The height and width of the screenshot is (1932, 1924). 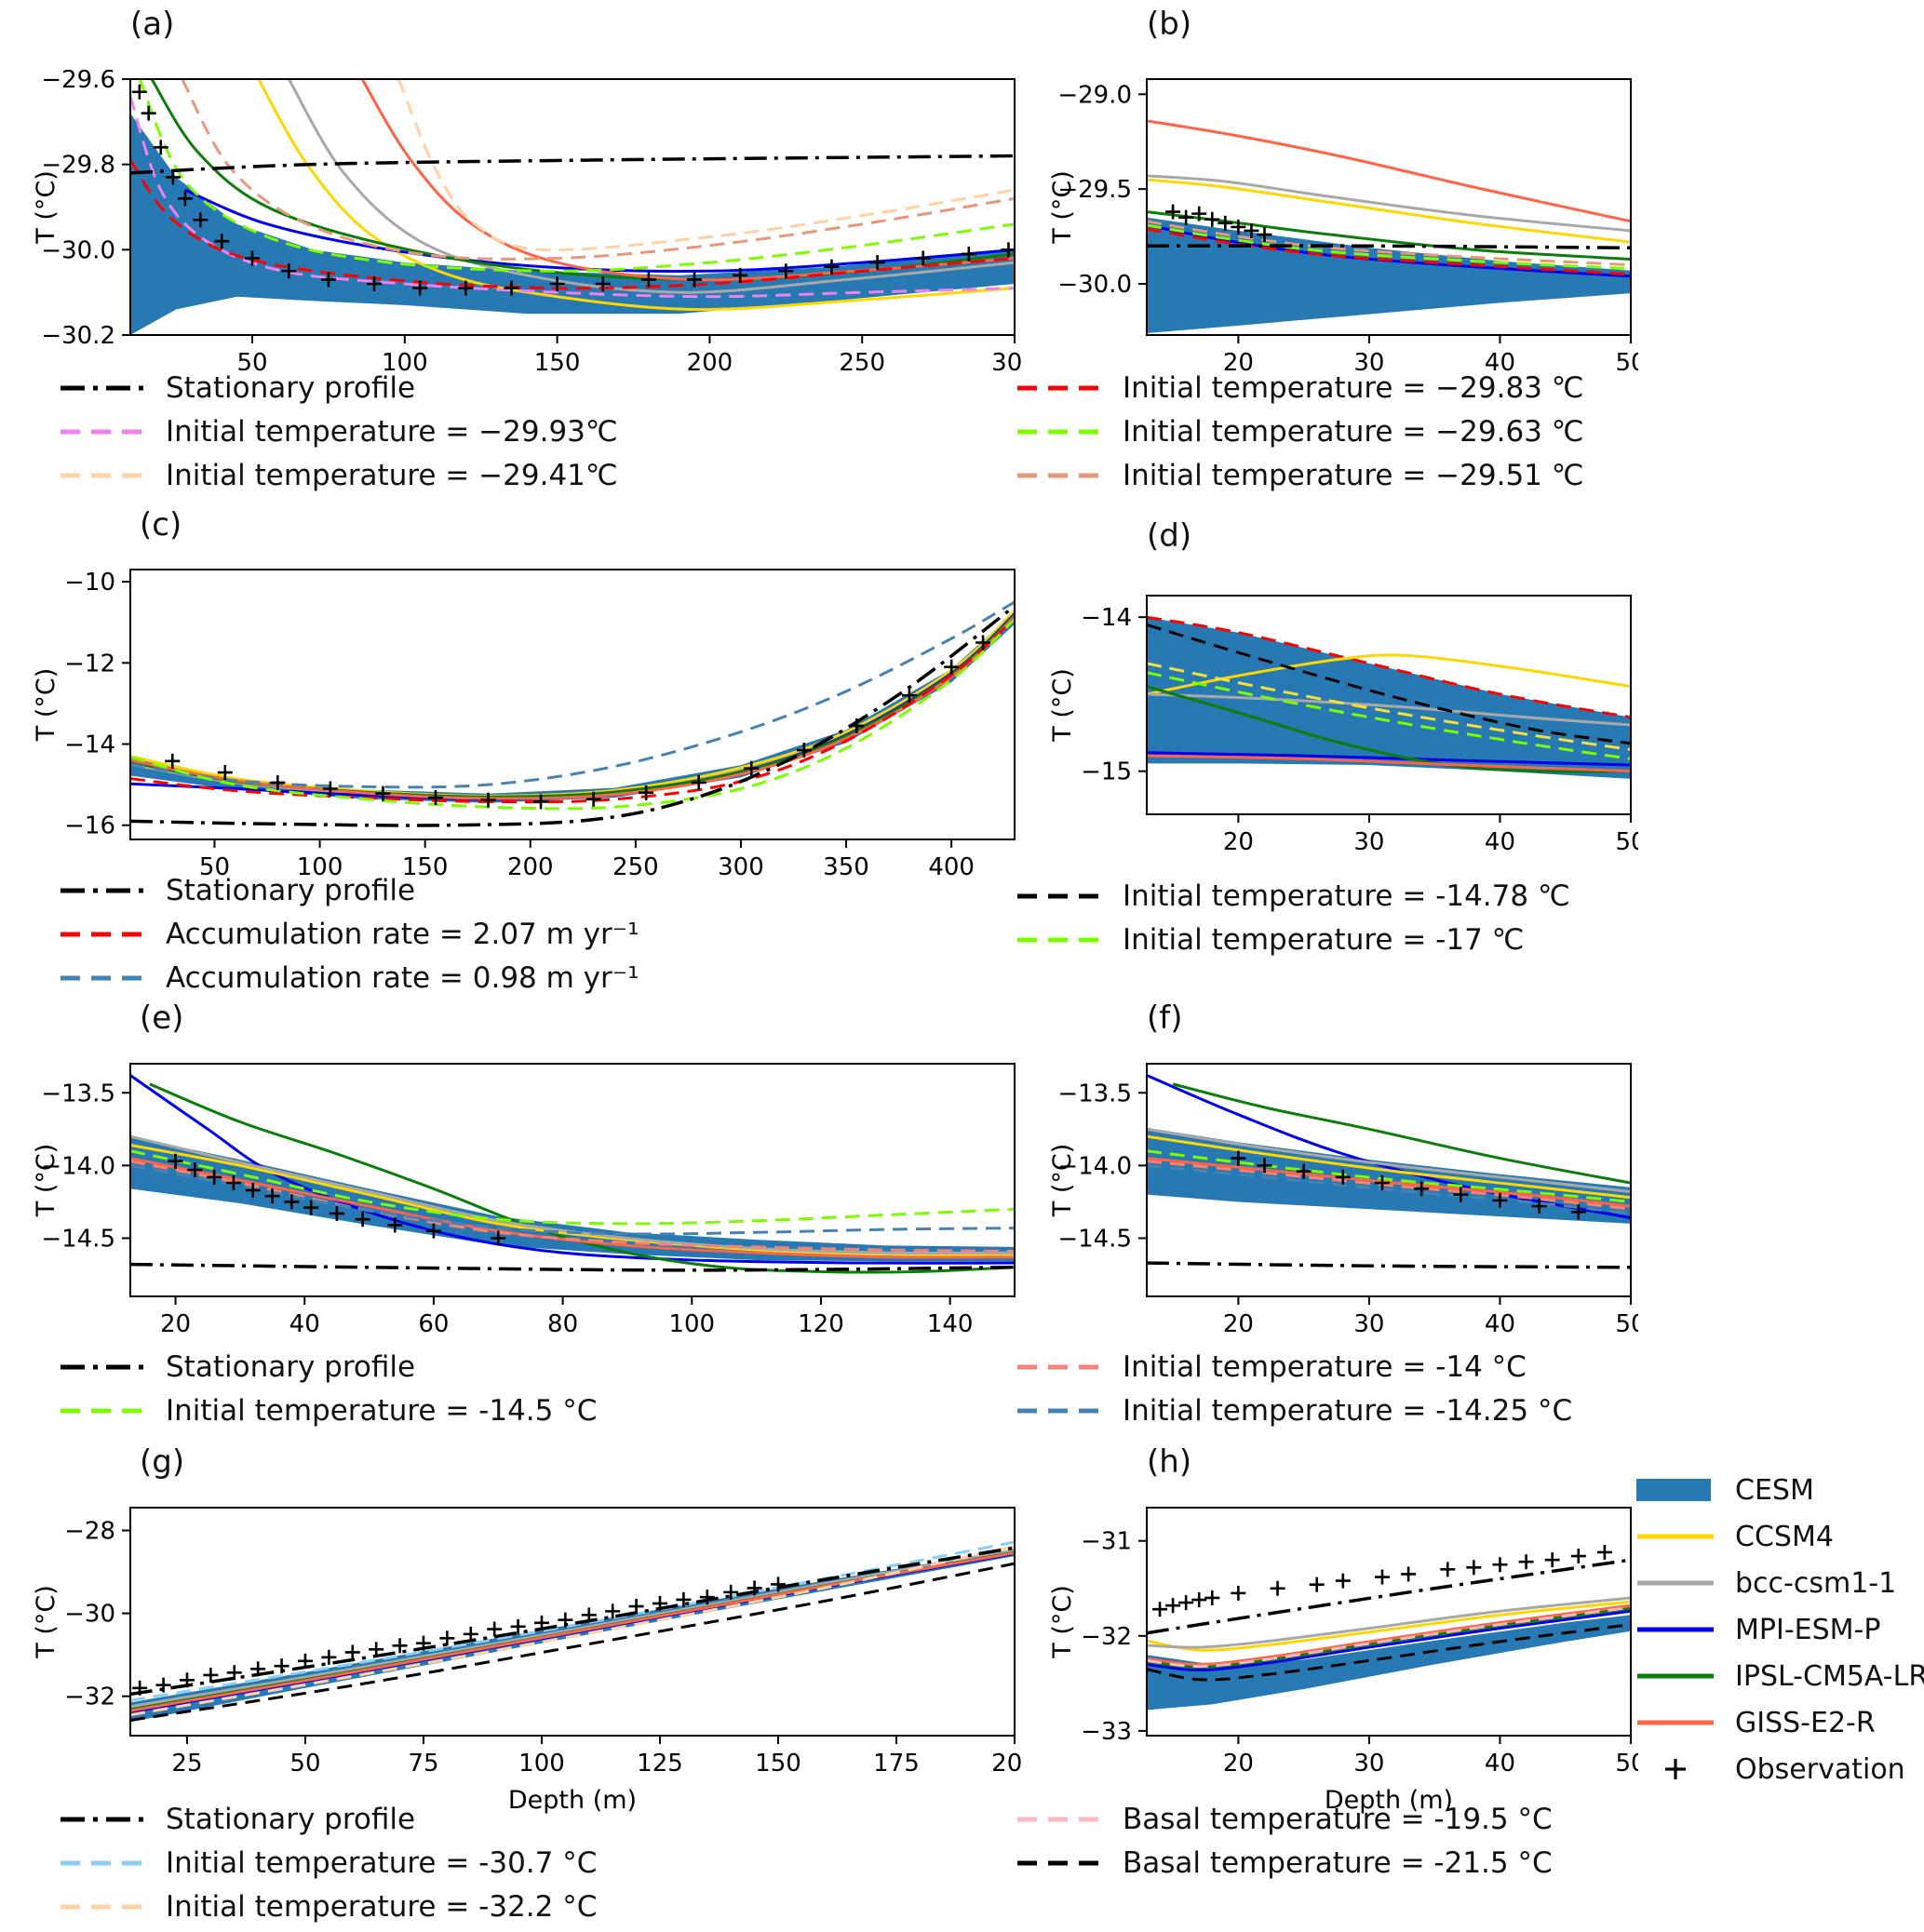 I want to click on legend-item: GISS-E2-R, so click(x=1779, y=1722).